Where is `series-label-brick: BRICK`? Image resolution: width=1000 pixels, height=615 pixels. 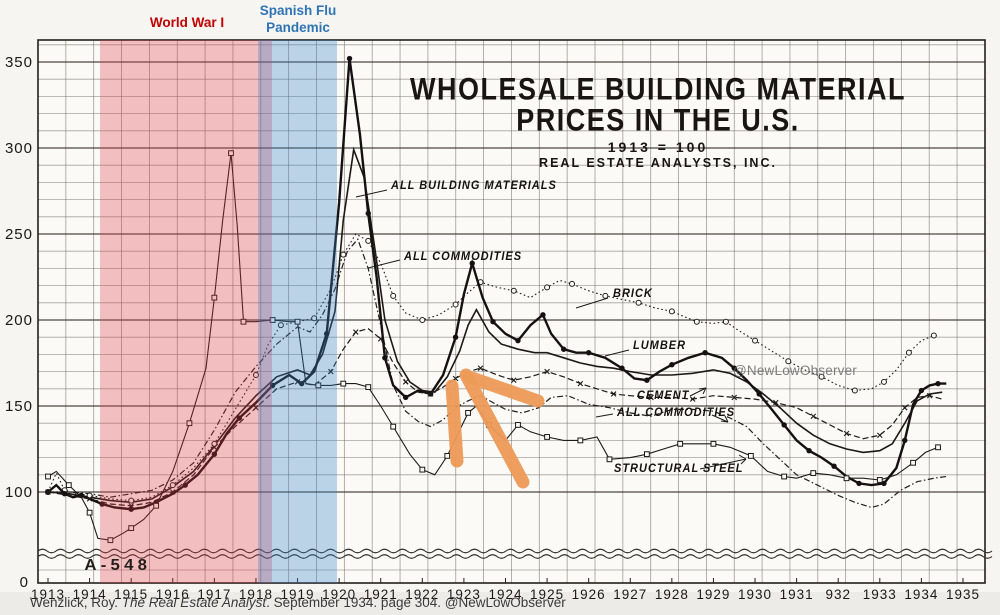 series-label-brick: BRICK is located at coordinates (633, 294).